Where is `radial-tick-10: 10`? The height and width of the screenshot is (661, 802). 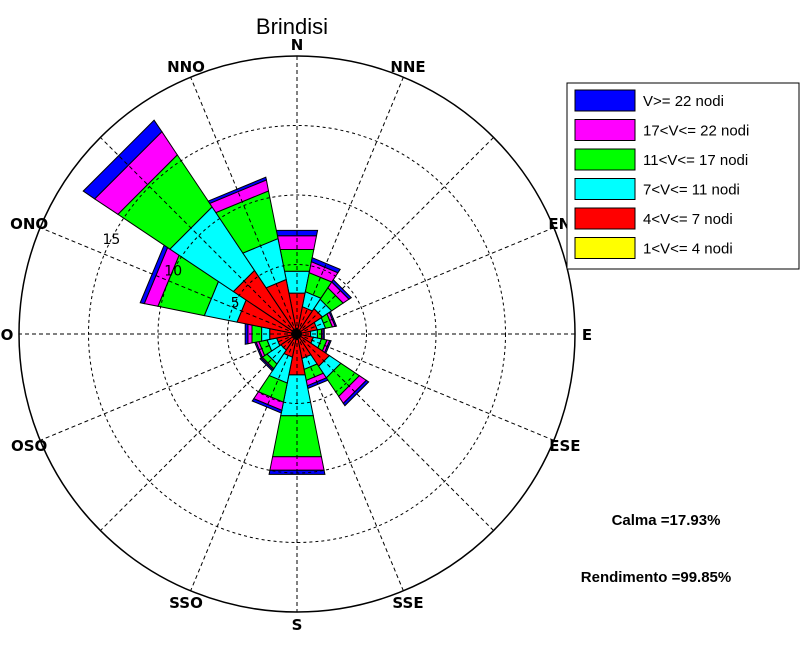
radial-tick-10: 10 is located at coordinates (173, 272).